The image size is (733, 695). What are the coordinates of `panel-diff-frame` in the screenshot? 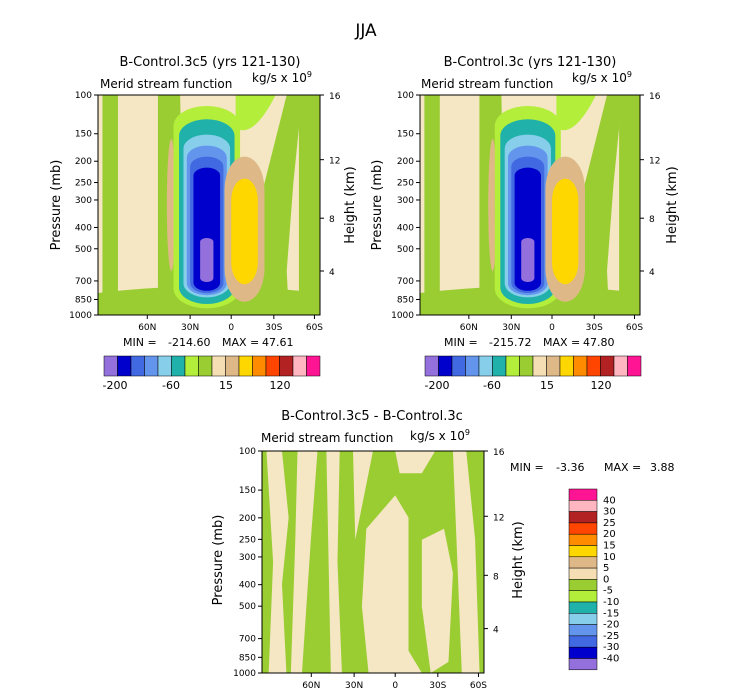 It's located at (373, 562).